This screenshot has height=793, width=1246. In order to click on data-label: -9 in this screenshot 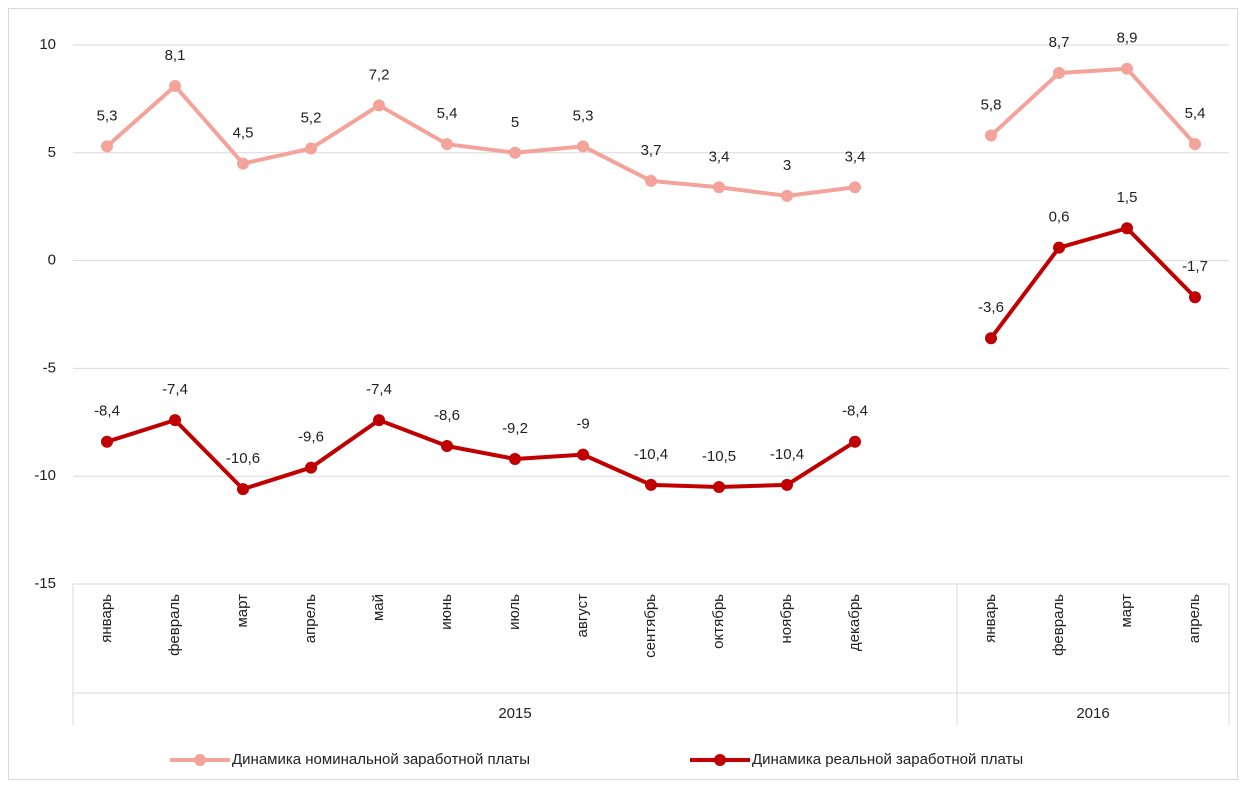, I will do `click(582, 424)`.